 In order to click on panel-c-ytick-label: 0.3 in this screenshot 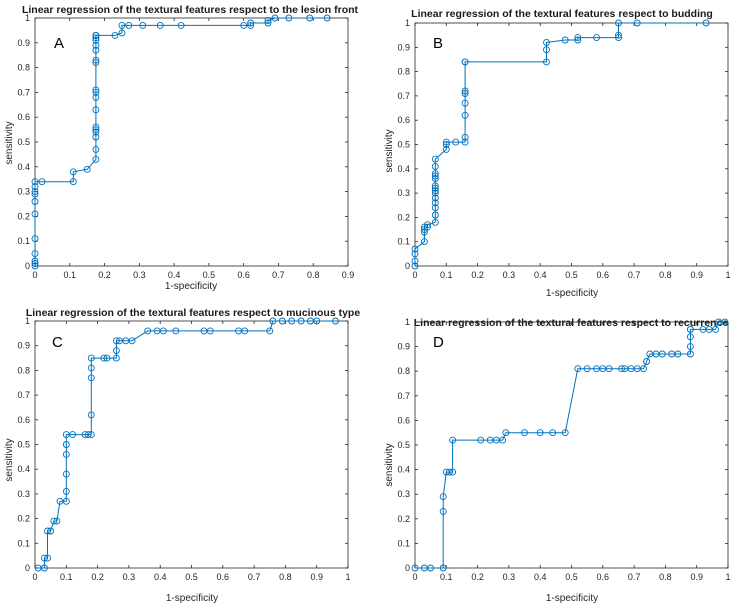, I will do `click(23, 494)`.